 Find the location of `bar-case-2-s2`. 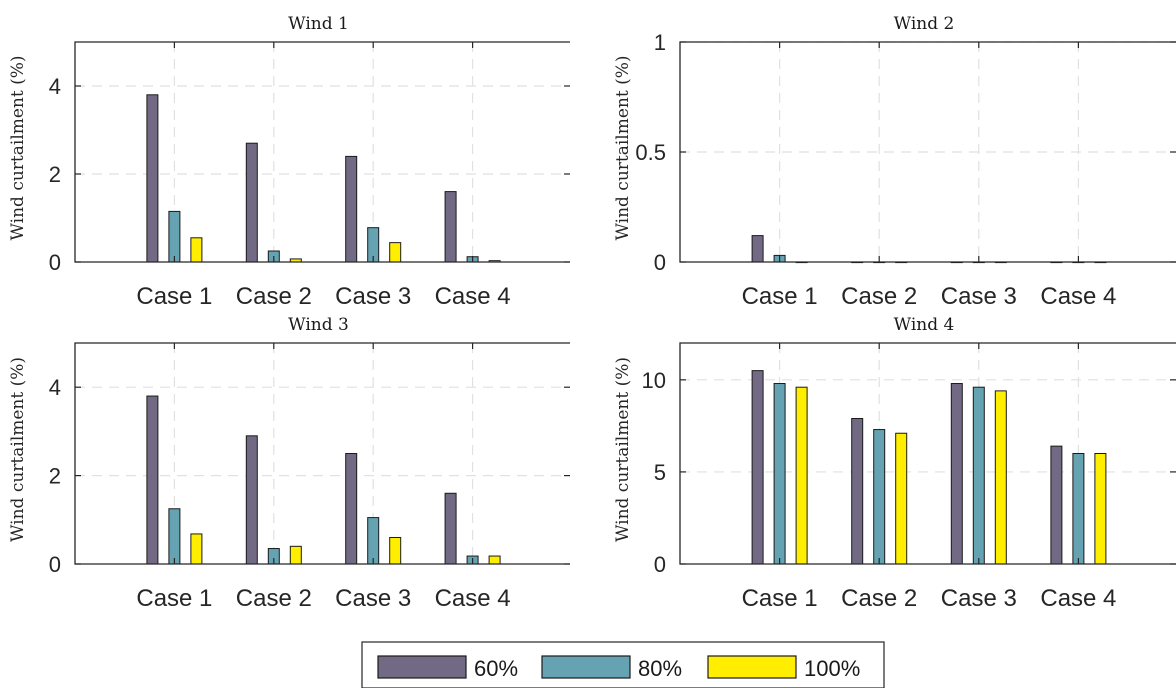

bar-case-2-s2 is located at coordinates (879, 497).